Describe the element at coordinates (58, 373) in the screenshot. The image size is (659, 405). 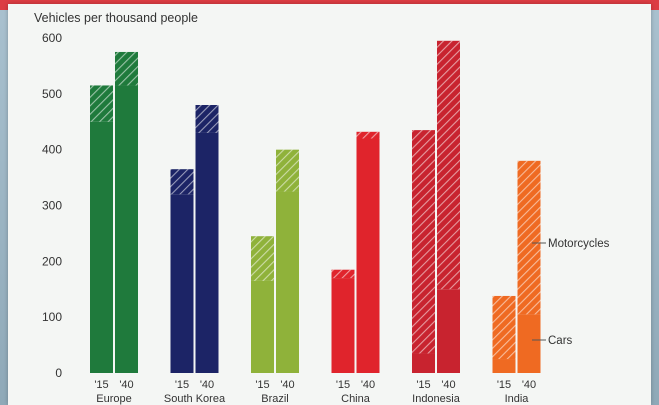
I see `y-tick-label: 0` at that location.